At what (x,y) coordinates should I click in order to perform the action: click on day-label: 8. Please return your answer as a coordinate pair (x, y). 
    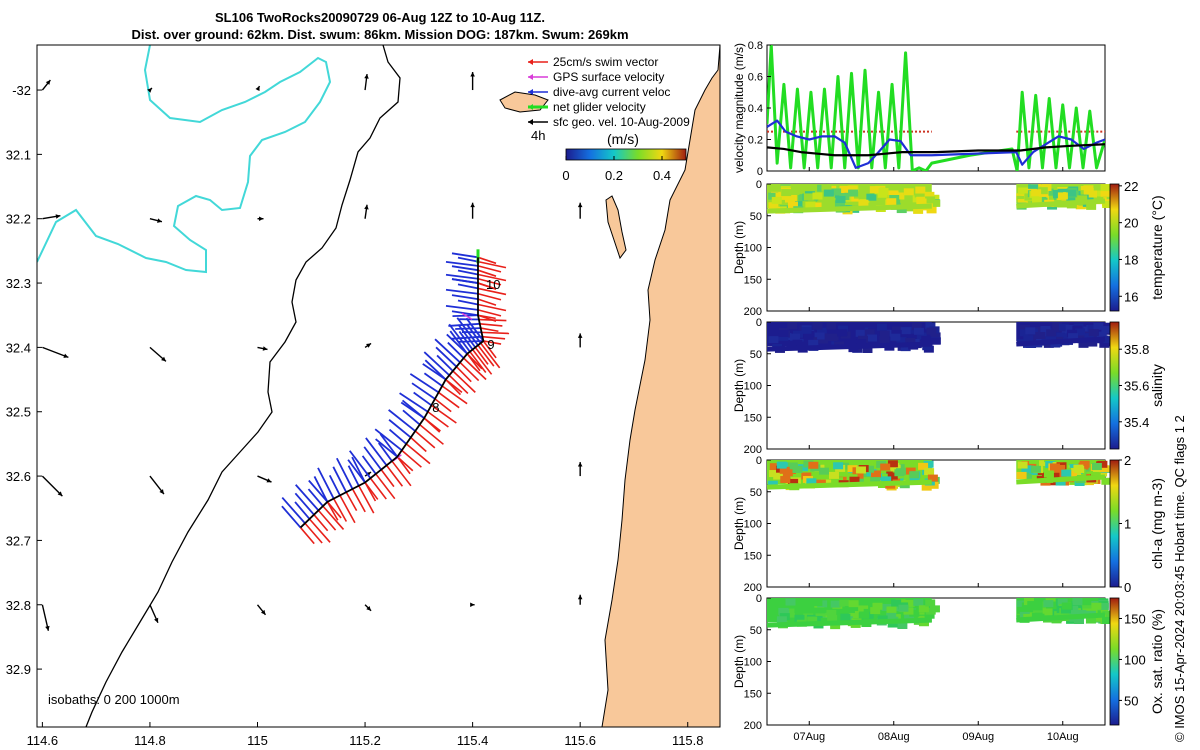
    Looking at the image, I should click on (435, 407).